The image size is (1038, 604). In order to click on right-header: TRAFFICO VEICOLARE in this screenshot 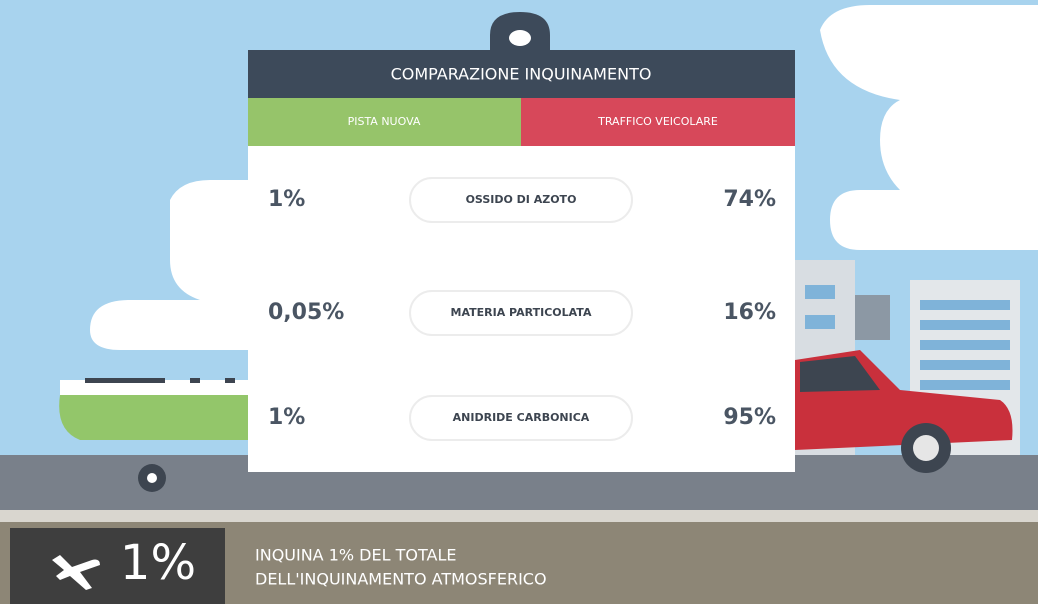, I will do `click(657, 121)`.